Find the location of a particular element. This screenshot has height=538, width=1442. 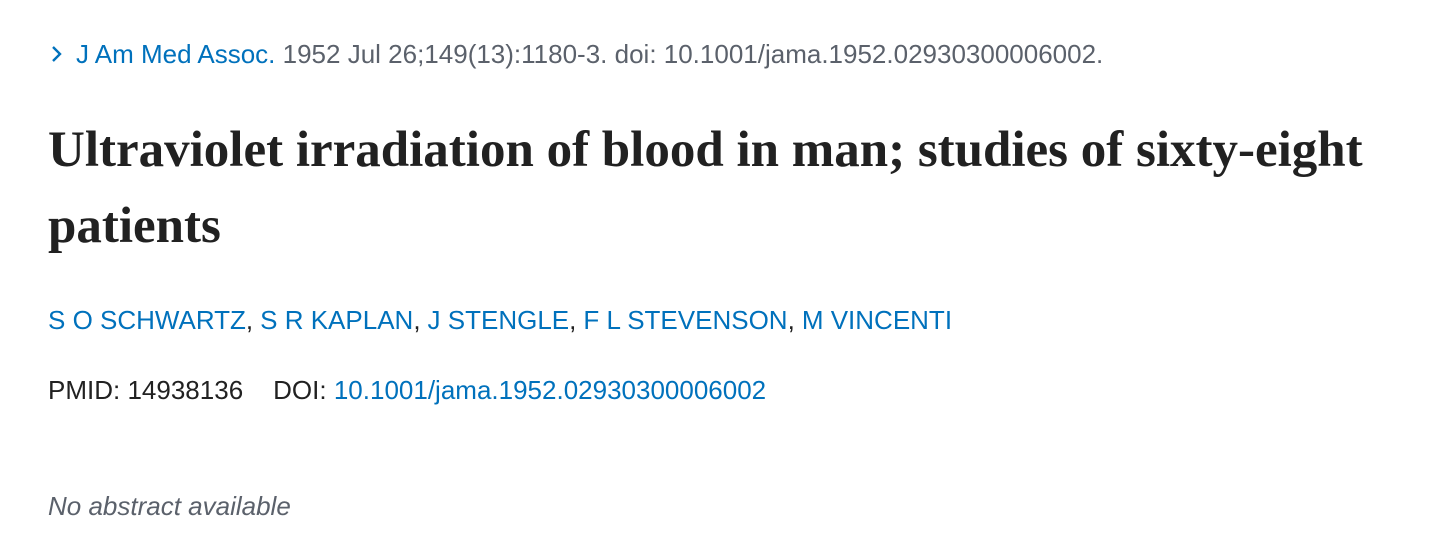

author-link: J STENGLE is located at coordinates (498, 320).